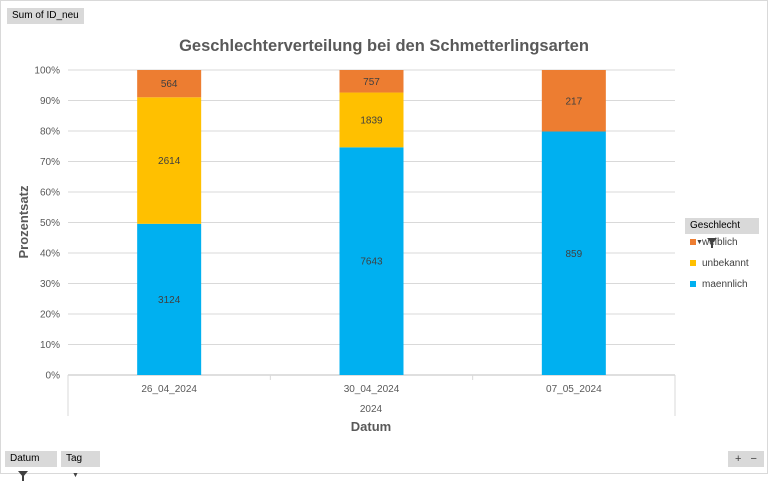 Image resolution: width=768 pixels, height=484 pixels. What do you see at coordinates (50, 132) in the screenshot?
I see `y-tick-label: 80%` at bounding box center [50, 132].